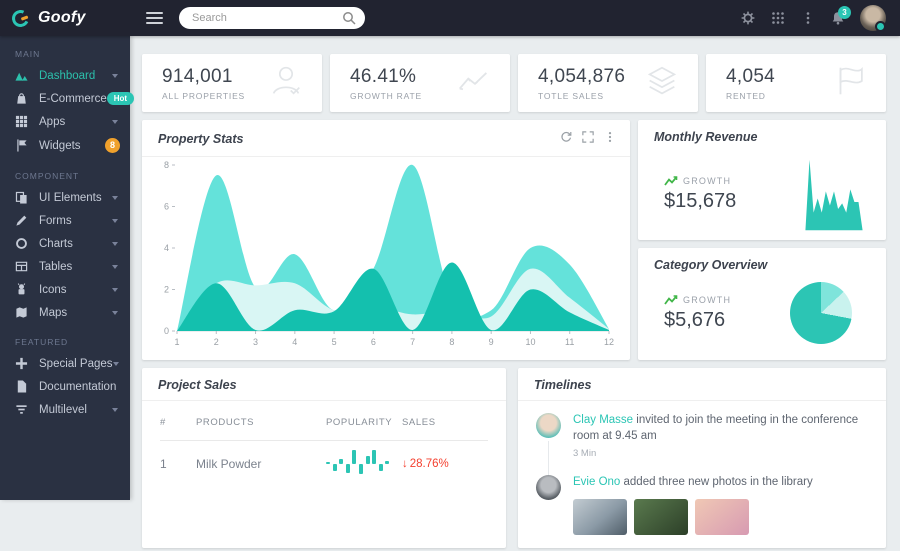 Image resolution: width=900 pixels, height=551 pixels. What do you see at coordinates (706, 137) in the screenshot?
I see `monthly-revenue-title: Monthly Revenue` at bounding box center [706, 137].